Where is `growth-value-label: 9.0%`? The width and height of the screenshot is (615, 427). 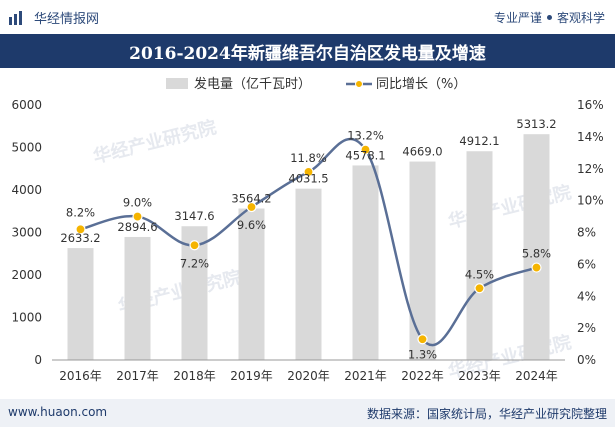
growth-value-label: 9.0% is located at coordinates (137, 203).